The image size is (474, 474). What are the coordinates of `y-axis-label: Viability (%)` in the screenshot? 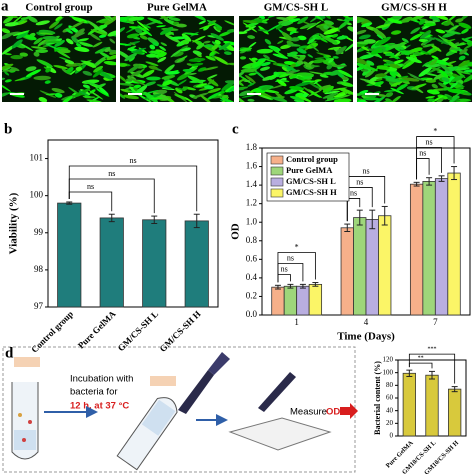 It's located at (14, 223).